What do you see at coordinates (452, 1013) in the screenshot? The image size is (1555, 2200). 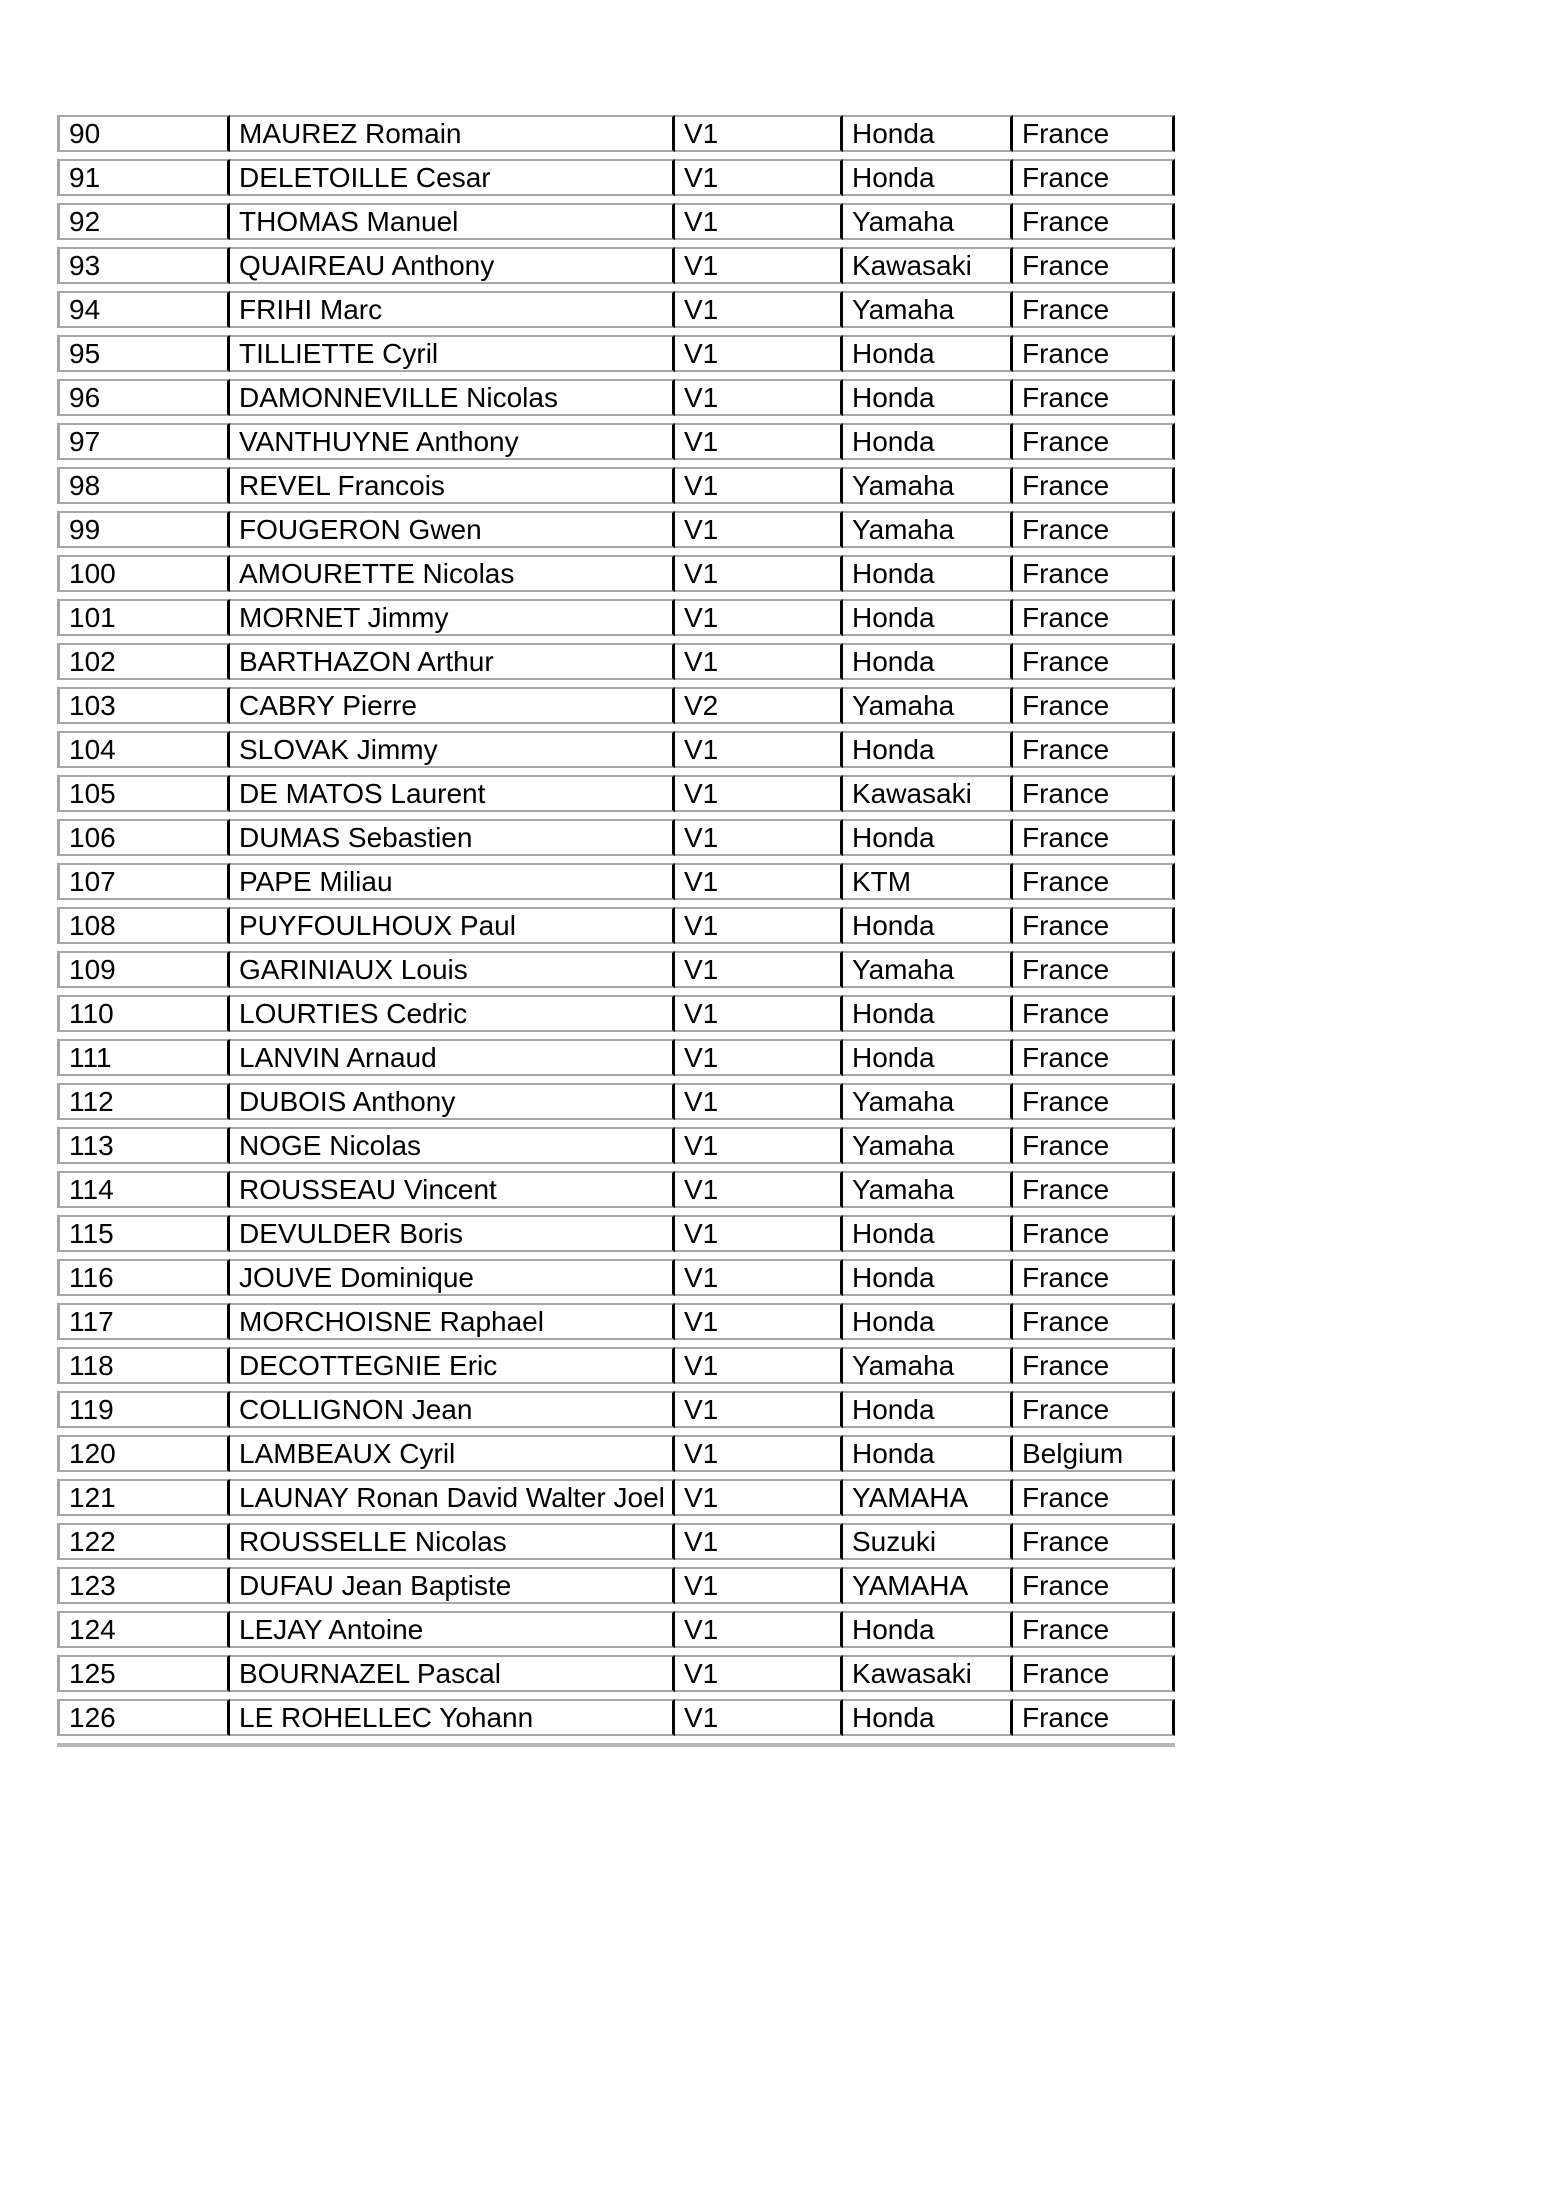 I see `cell-name: LOURTIES Cedric` at bounding box center [452, 1013].